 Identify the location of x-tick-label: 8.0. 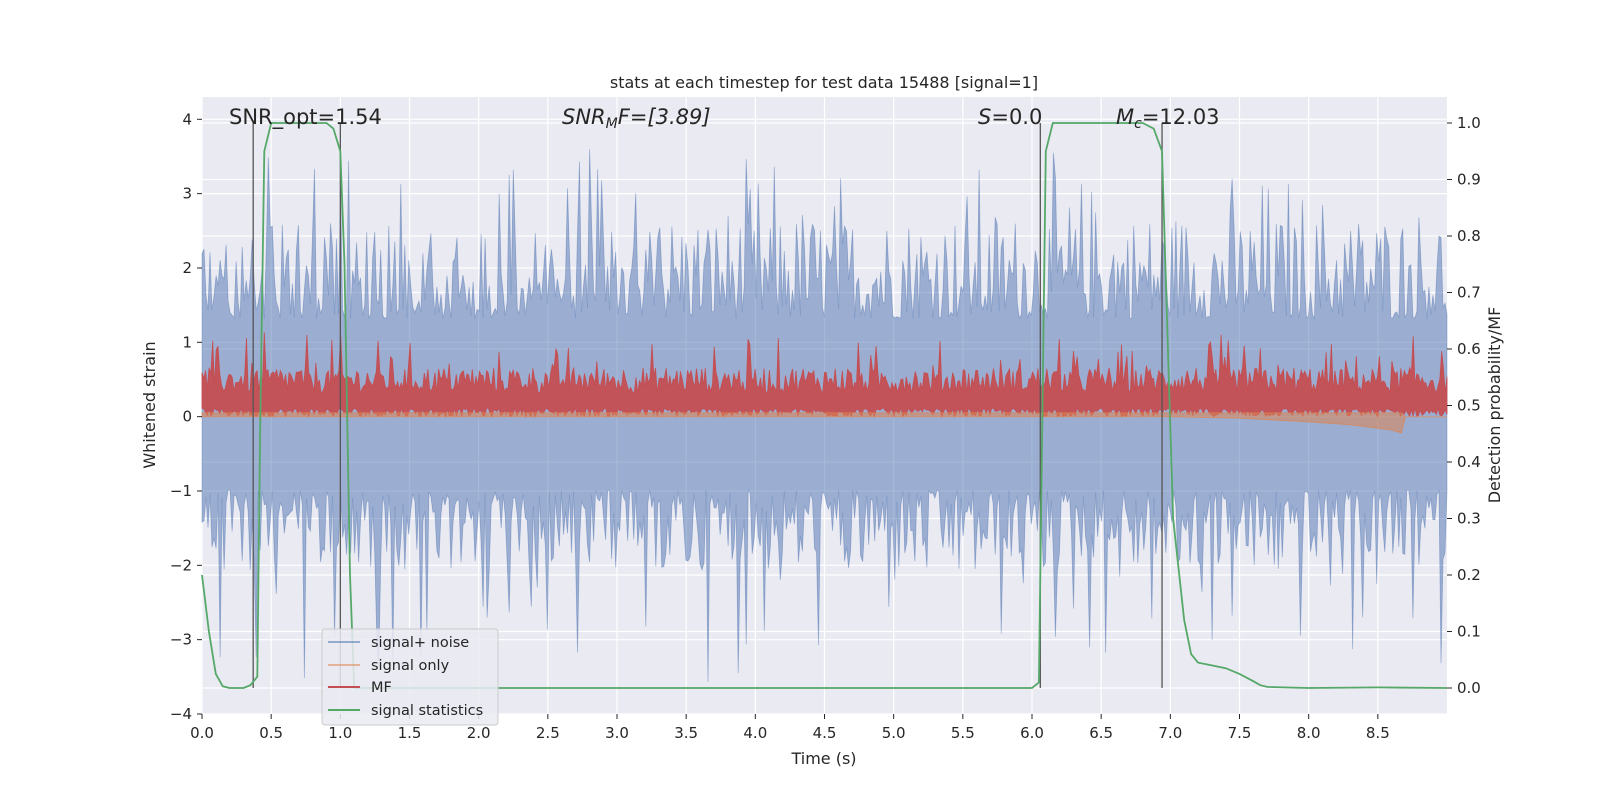
(1309, 733).